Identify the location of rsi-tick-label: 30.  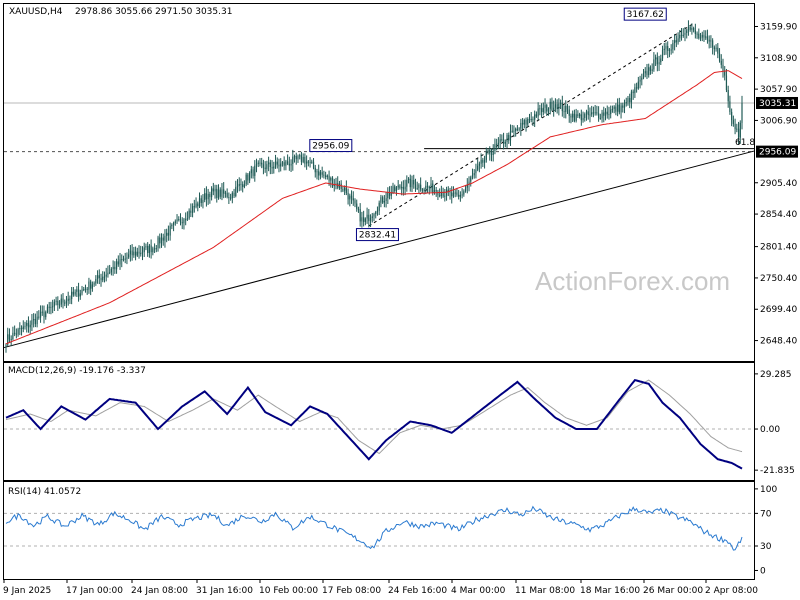
(766, 547).